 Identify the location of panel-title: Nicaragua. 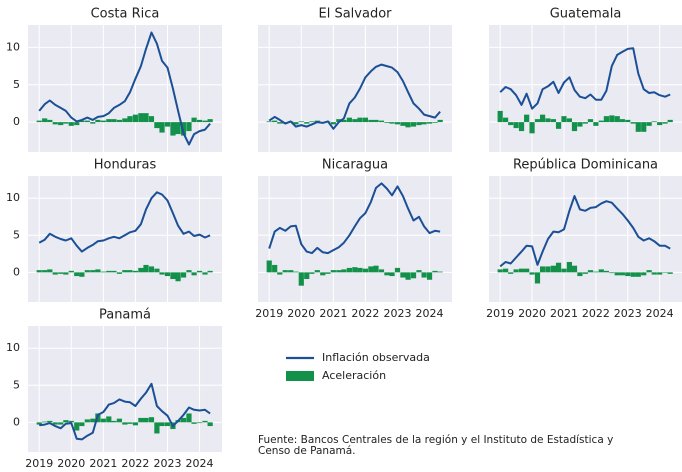
(355, 165).